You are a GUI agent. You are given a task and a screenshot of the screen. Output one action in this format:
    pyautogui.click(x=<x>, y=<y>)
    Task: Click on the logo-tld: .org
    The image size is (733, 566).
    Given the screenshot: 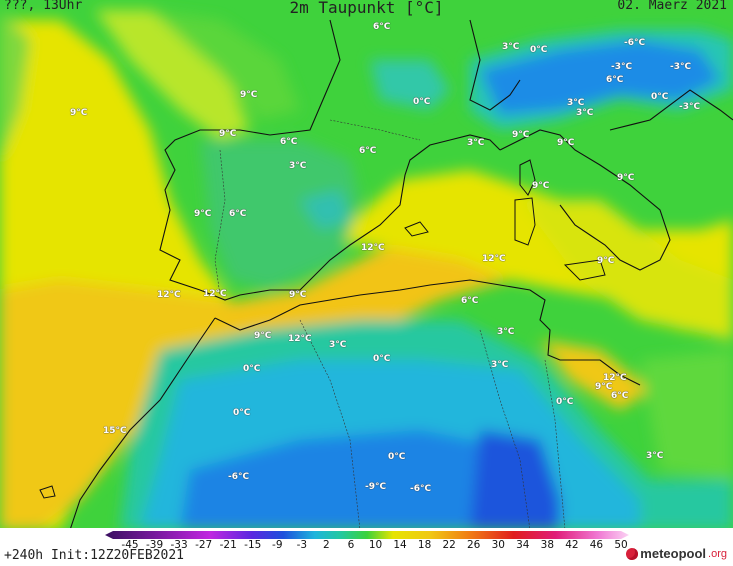 What is the action you would take?
    pyautogui.click(x=717, y=553)
    